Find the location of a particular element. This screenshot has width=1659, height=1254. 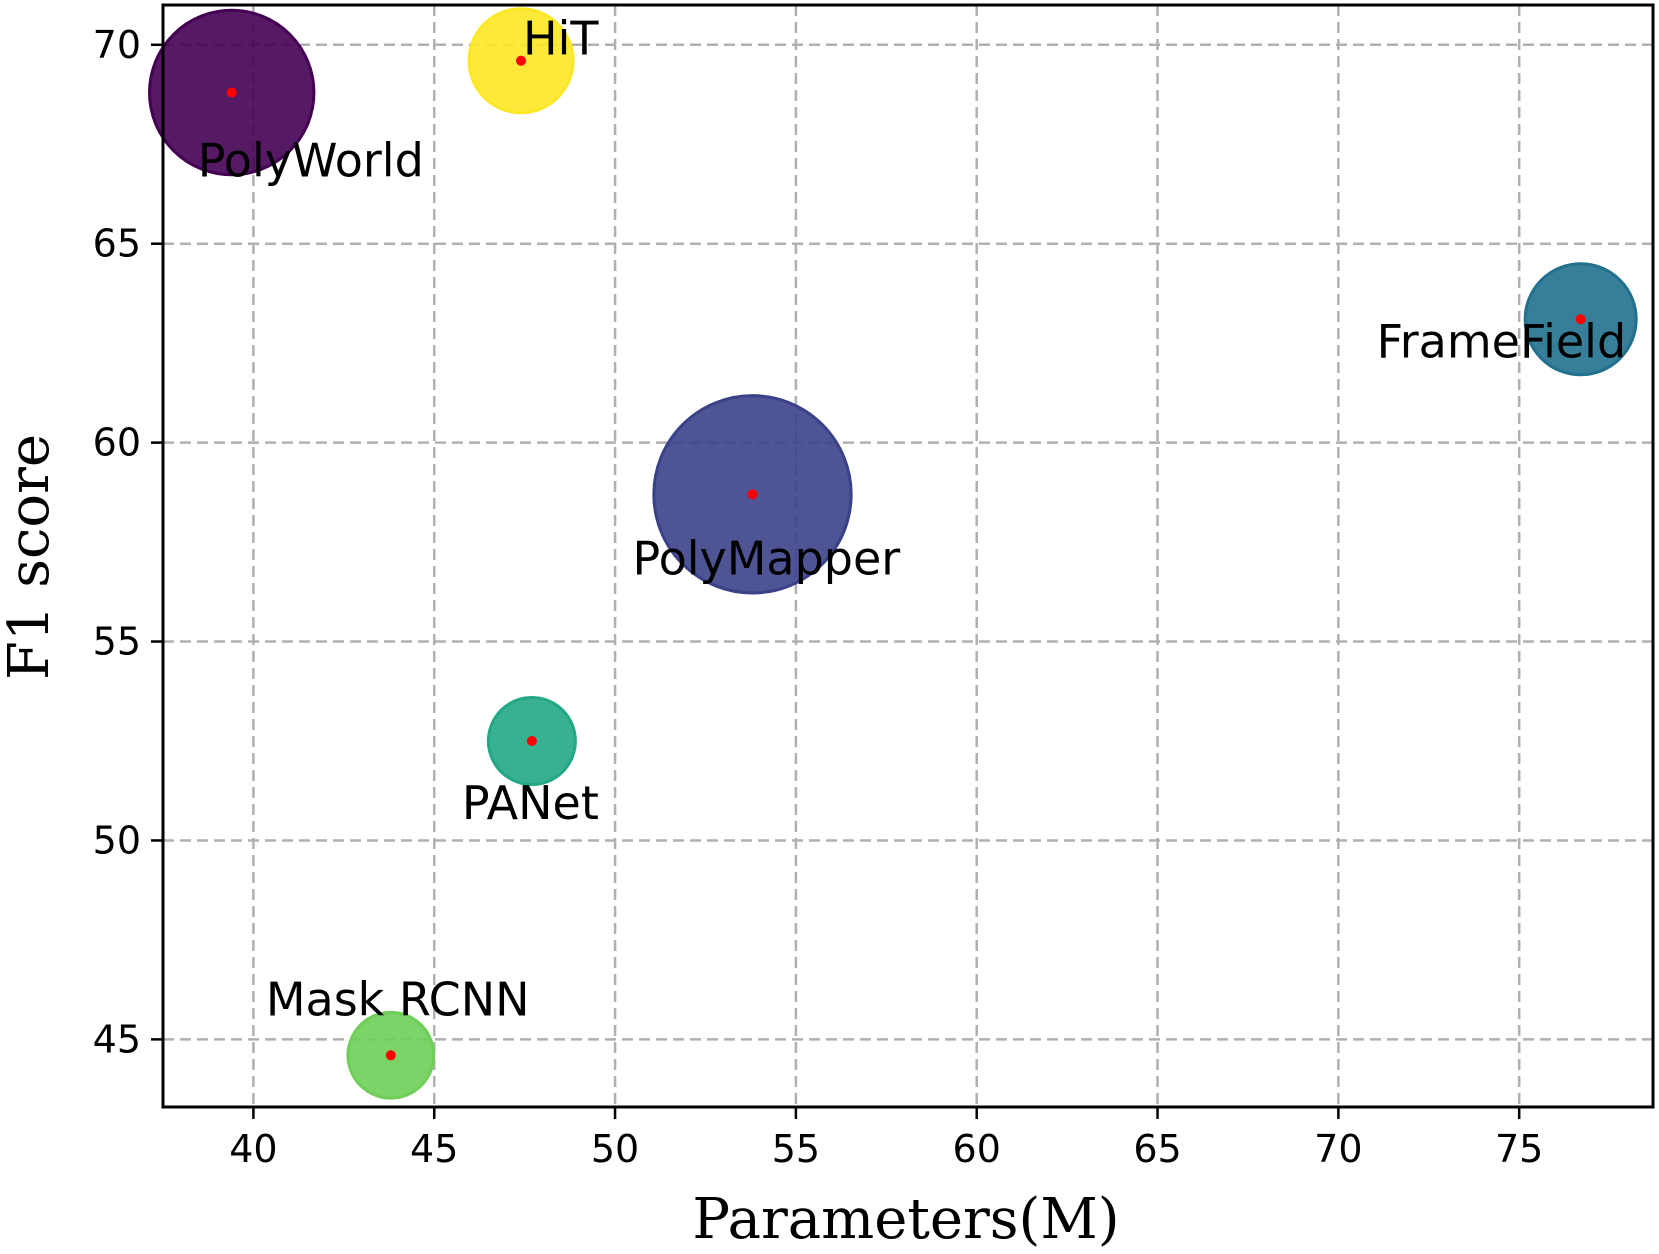

y-tick-label: 65 is located at coordinates (117, 244).